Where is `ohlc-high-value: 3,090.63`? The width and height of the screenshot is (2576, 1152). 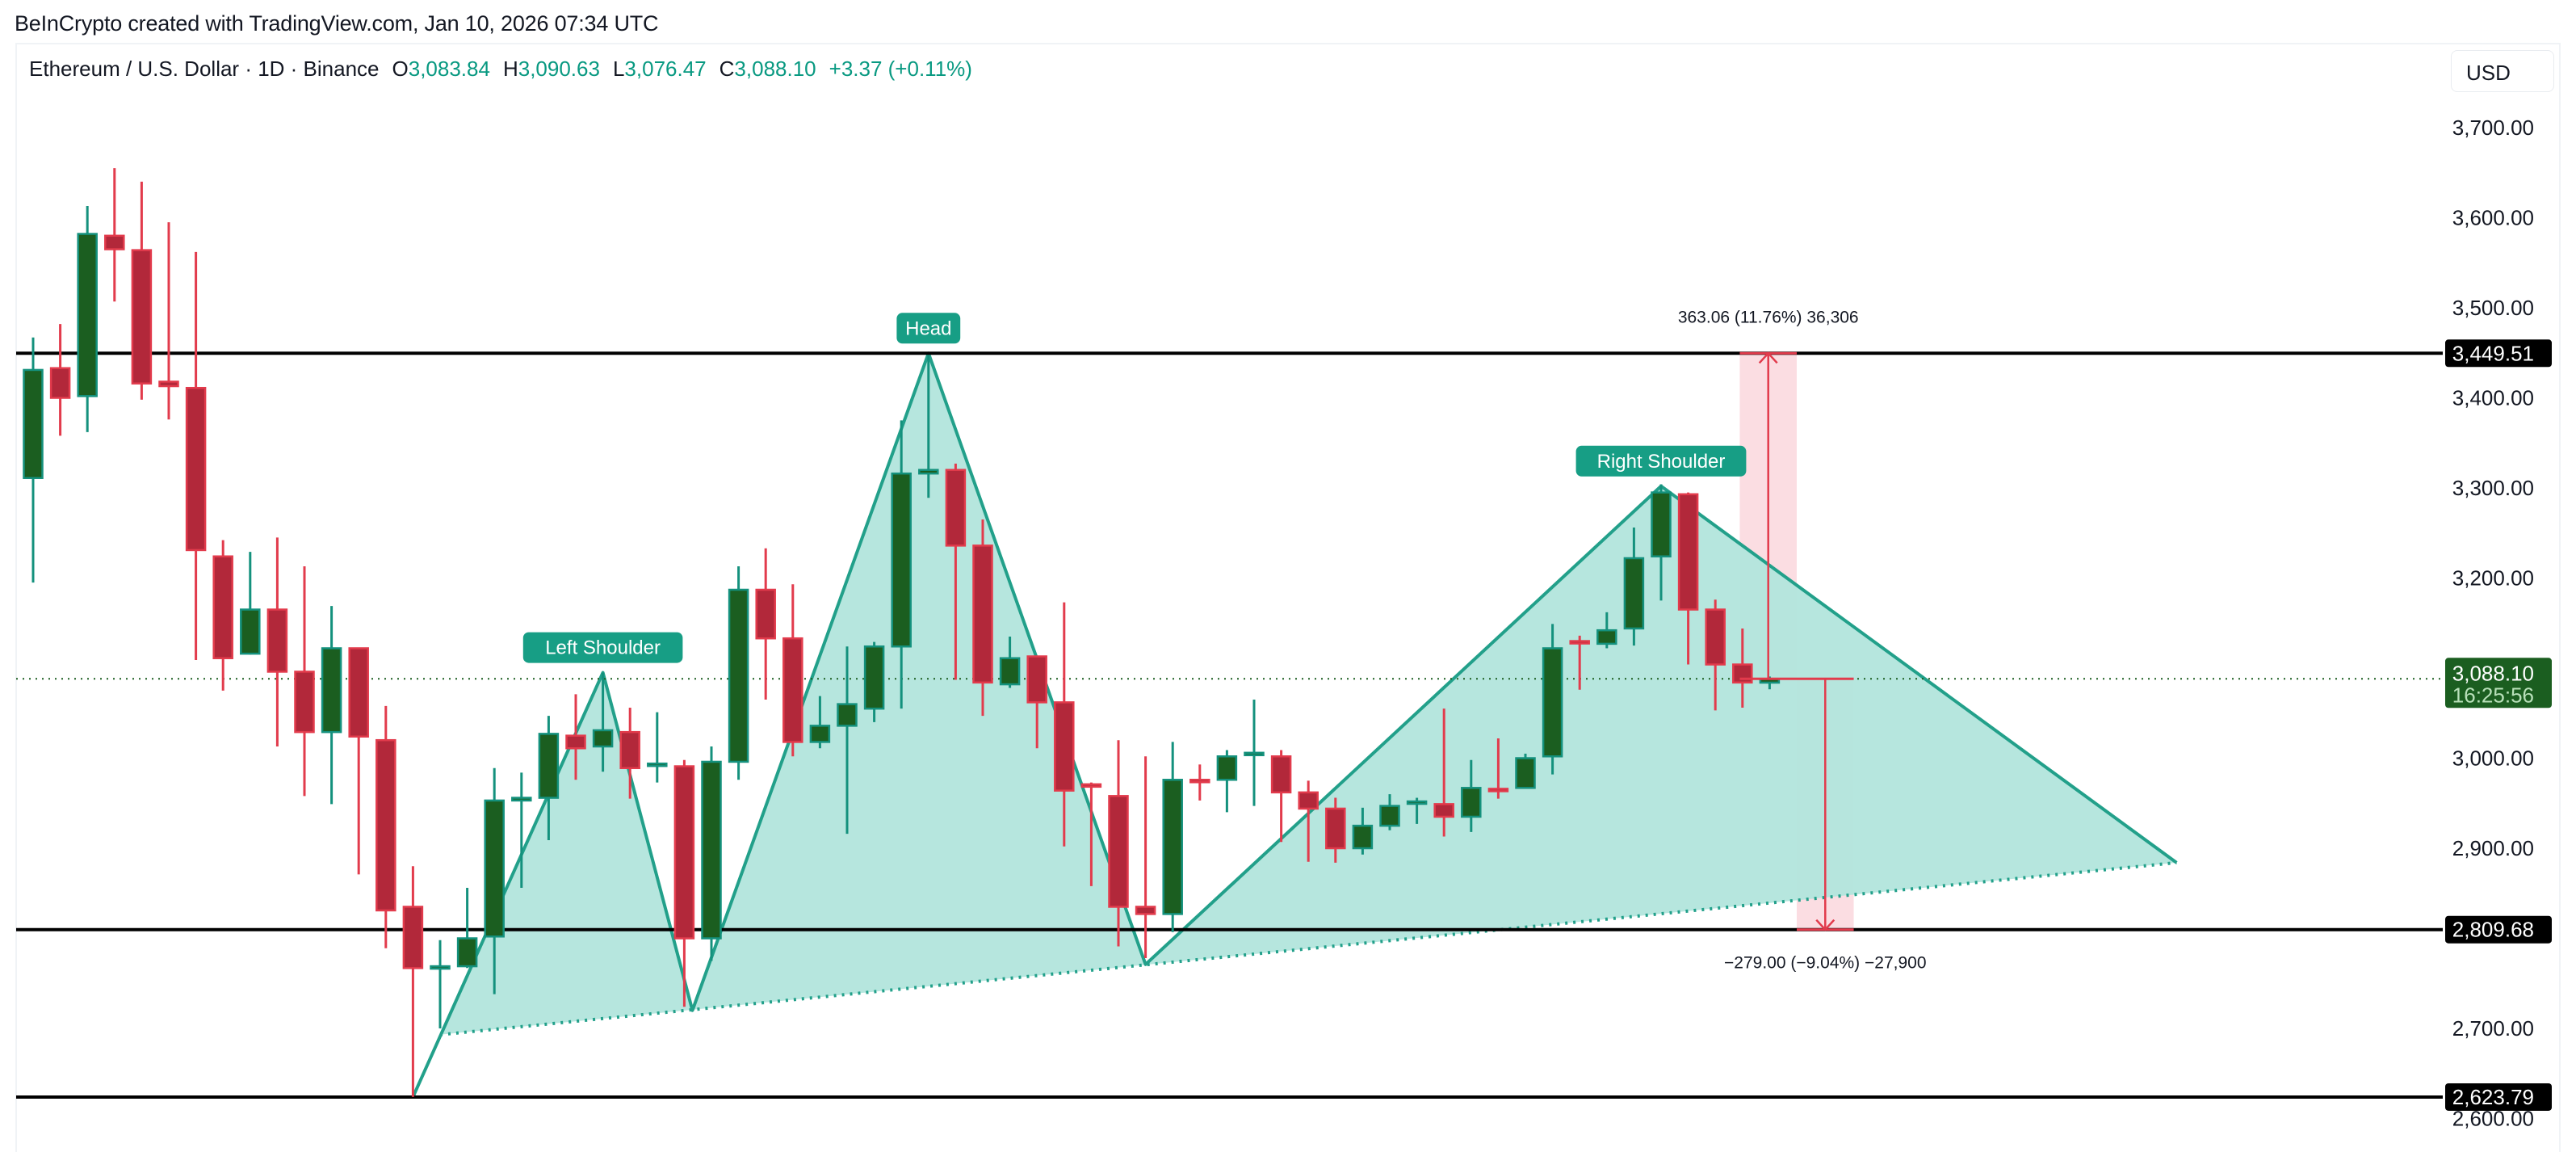
ohlc-high-value: 3,090.63 is located at coordinates (559, 69).